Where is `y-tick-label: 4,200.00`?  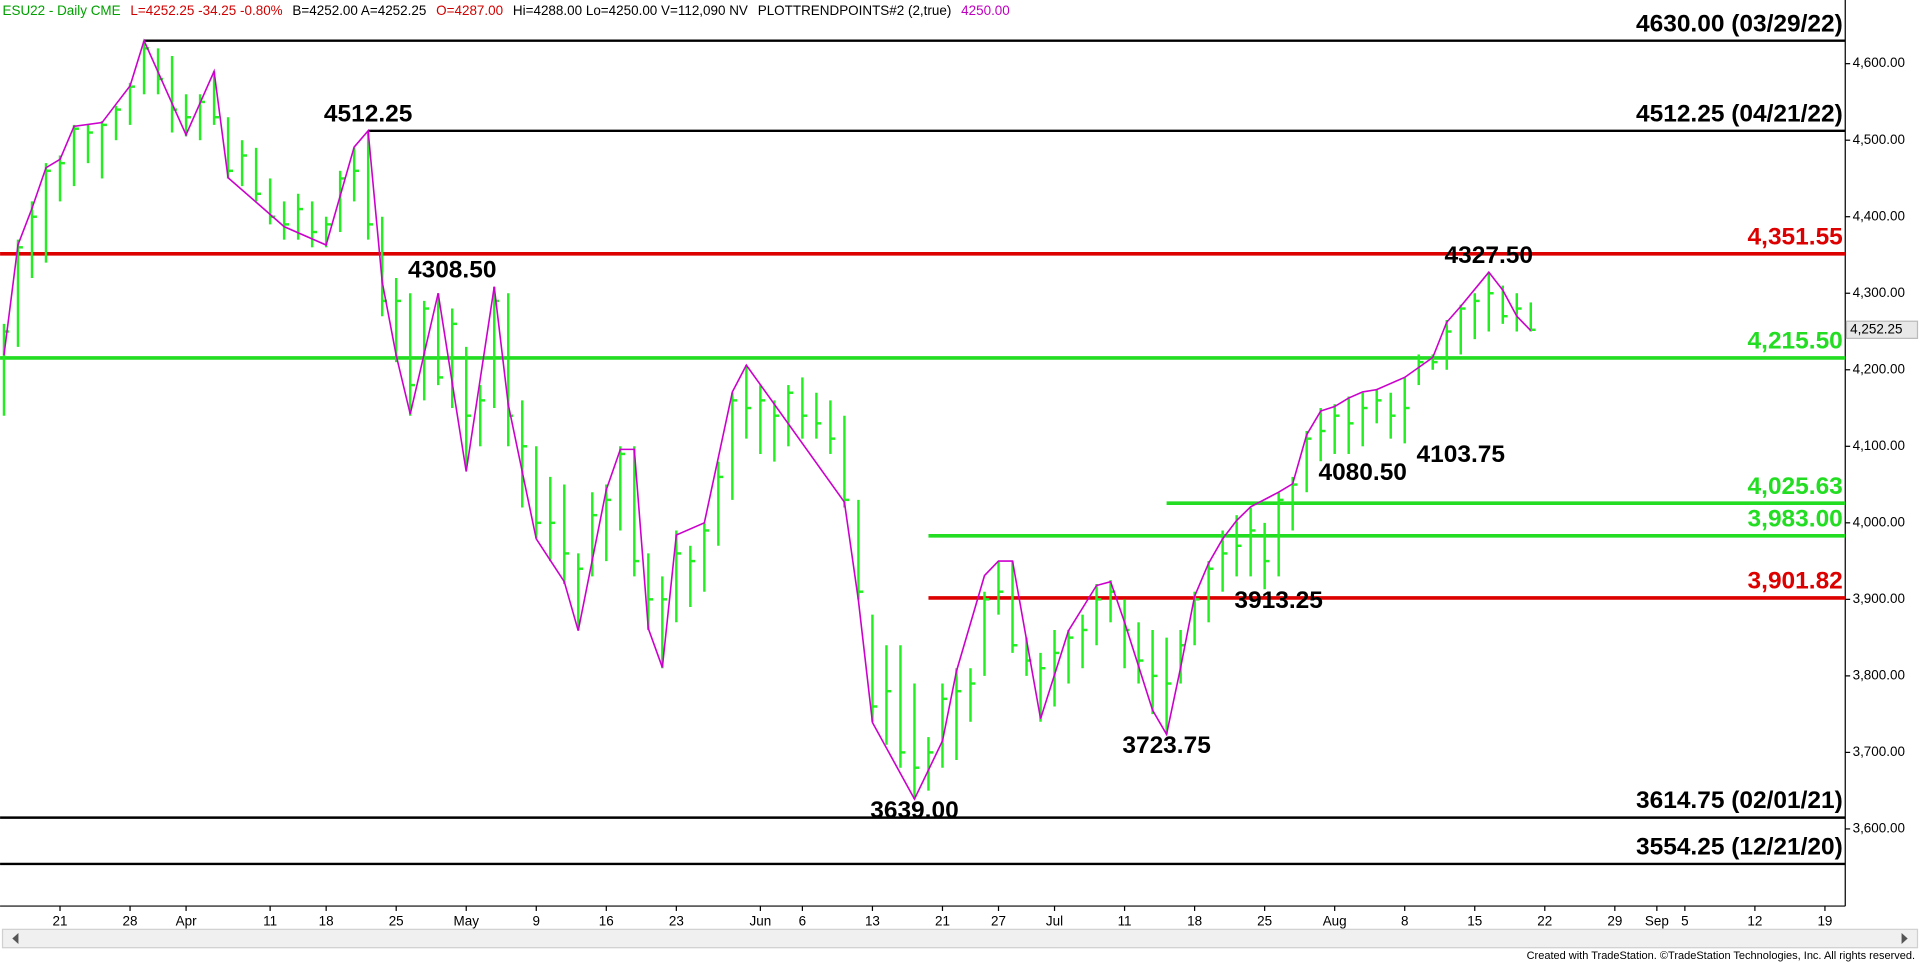 y-tick-label: 4,200.00 is located at coordinates (1879, 368).